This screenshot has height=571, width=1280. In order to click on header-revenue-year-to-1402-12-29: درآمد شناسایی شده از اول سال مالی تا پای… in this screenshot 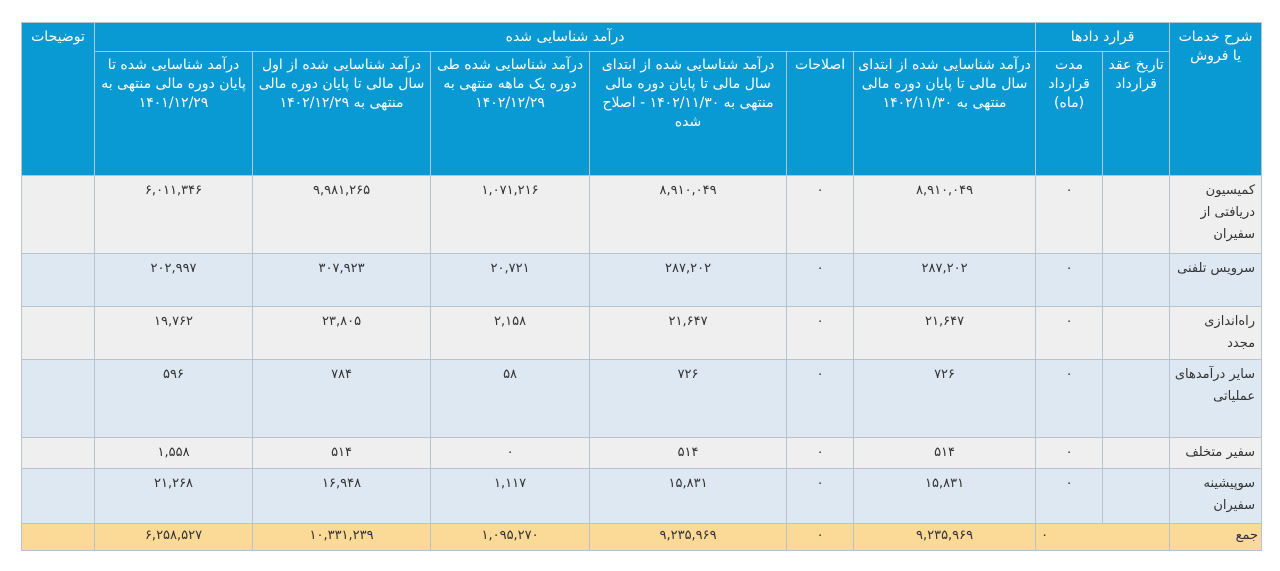, I will do `click(342, 113)`.